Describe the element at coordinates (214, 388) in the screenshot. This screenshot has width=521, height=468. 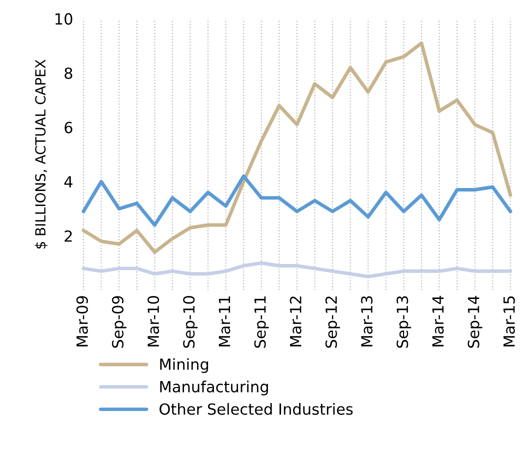
I see `legend-label: Manufacturing` at that location.